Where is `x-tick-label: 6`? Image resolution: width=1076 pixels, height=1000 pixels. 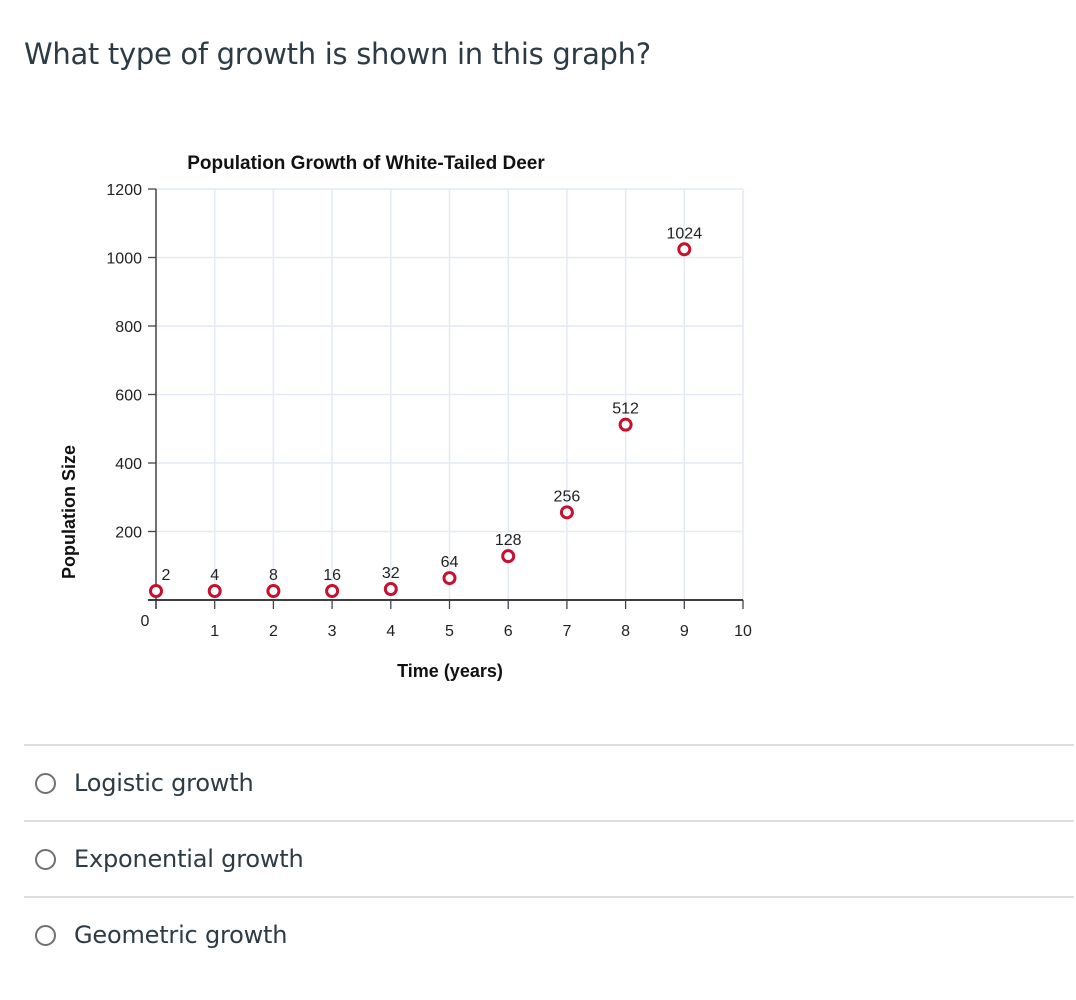 x-tick-label: 6 is located at coordinates (508, 631).